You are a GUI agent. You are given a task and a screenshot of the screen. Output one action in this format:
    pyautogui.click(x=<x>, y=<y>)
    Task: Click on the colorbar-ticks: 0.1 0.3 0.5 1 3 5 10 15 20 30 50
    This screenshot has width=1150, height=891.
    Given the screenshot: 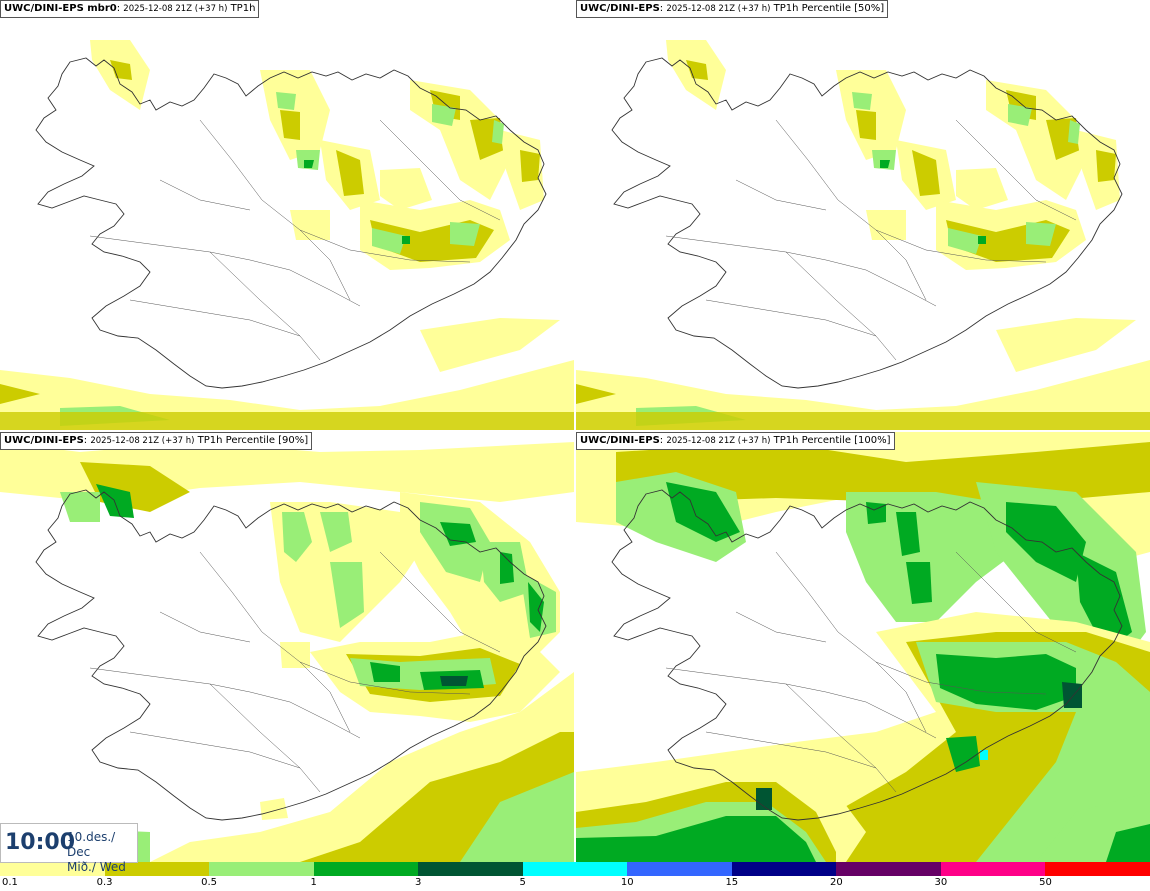 What is the action you would take?
    pyautogui.click(x=575, y=884)
    